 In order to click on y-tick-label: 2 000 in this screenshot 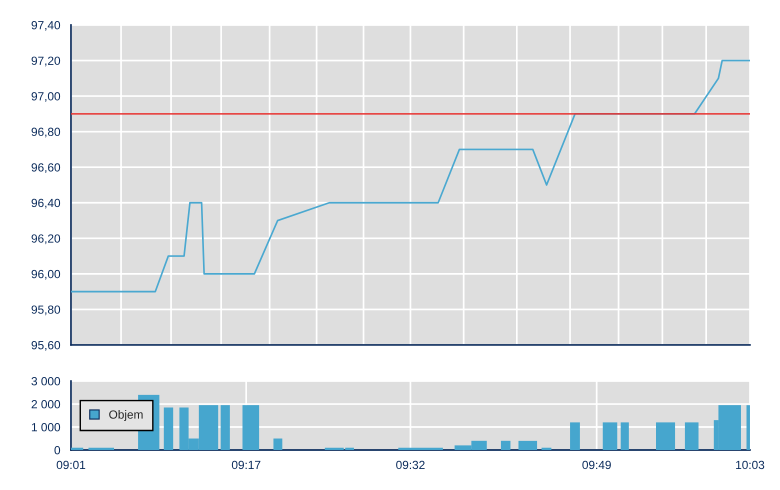, I will do `click(46, 404)`.